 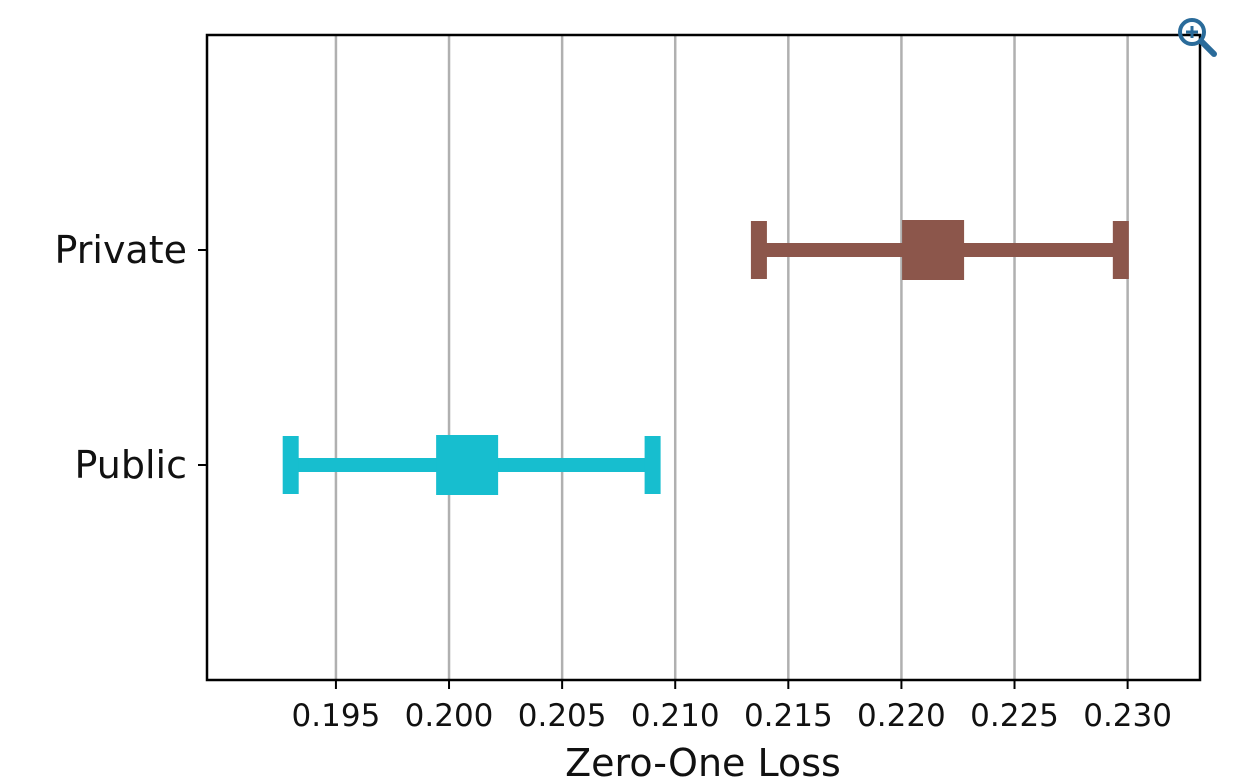 What do you see at coordinates (1014, 716) in the screenshot?
I see `x-tick-label: 0.225` at bounding box center [1014, 716].